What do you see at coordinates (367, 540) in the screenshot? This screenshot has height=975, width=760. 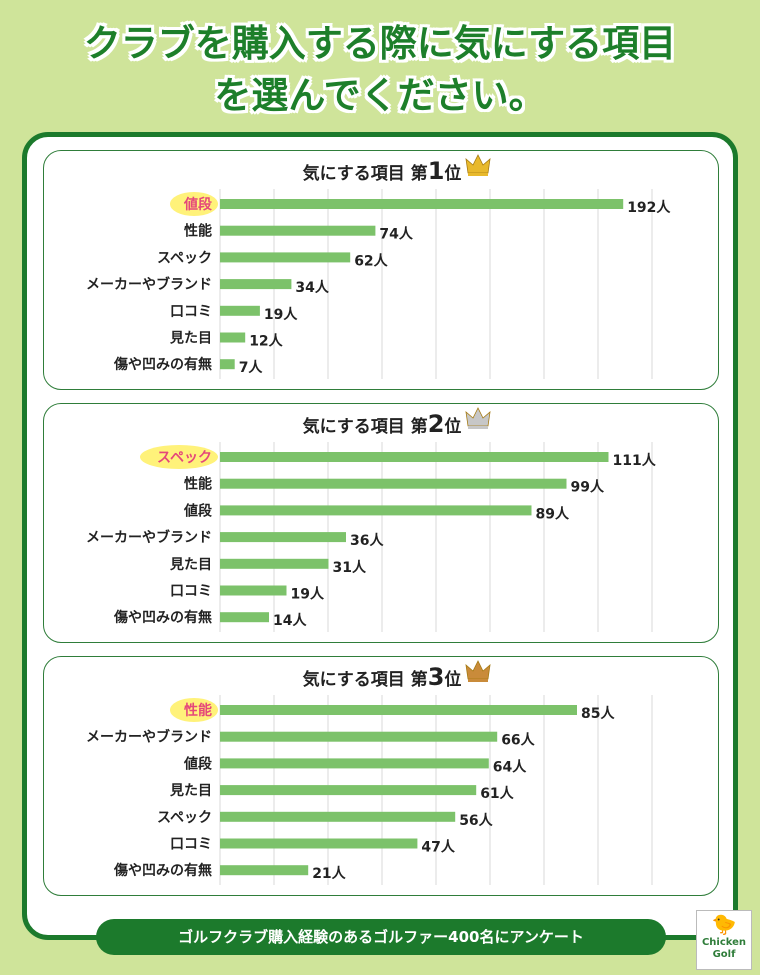 I see `value-label: 36人` at bounding box center [367, 540].